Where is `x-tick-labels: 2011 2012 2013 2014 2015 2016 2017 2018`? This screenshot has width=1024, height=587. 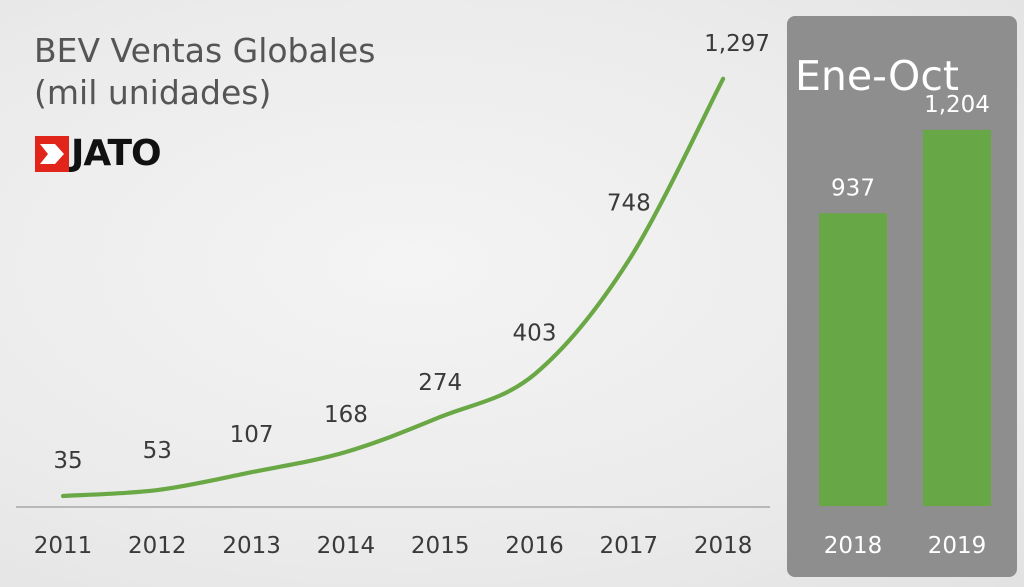
x-tick-labels: 2011 2012 2013 2014 2015 2016 2017 2018 is located at coordinates (393, 546).